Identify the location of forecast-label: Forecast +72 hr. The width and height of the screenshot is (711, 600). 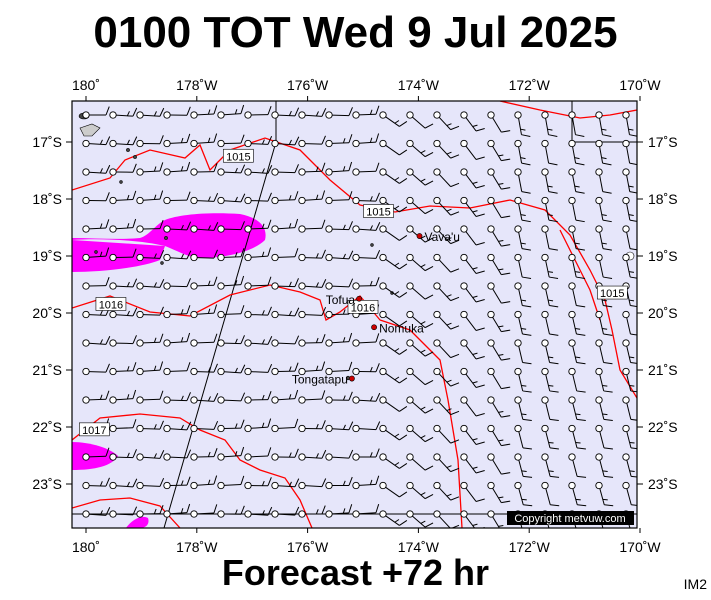
(355, 572).